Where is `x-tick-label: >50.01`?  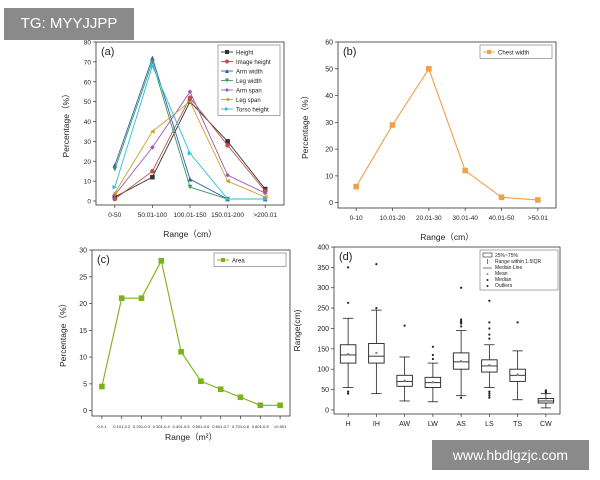 x-tick-label: >50.01 is located at coordinates (538, 218).